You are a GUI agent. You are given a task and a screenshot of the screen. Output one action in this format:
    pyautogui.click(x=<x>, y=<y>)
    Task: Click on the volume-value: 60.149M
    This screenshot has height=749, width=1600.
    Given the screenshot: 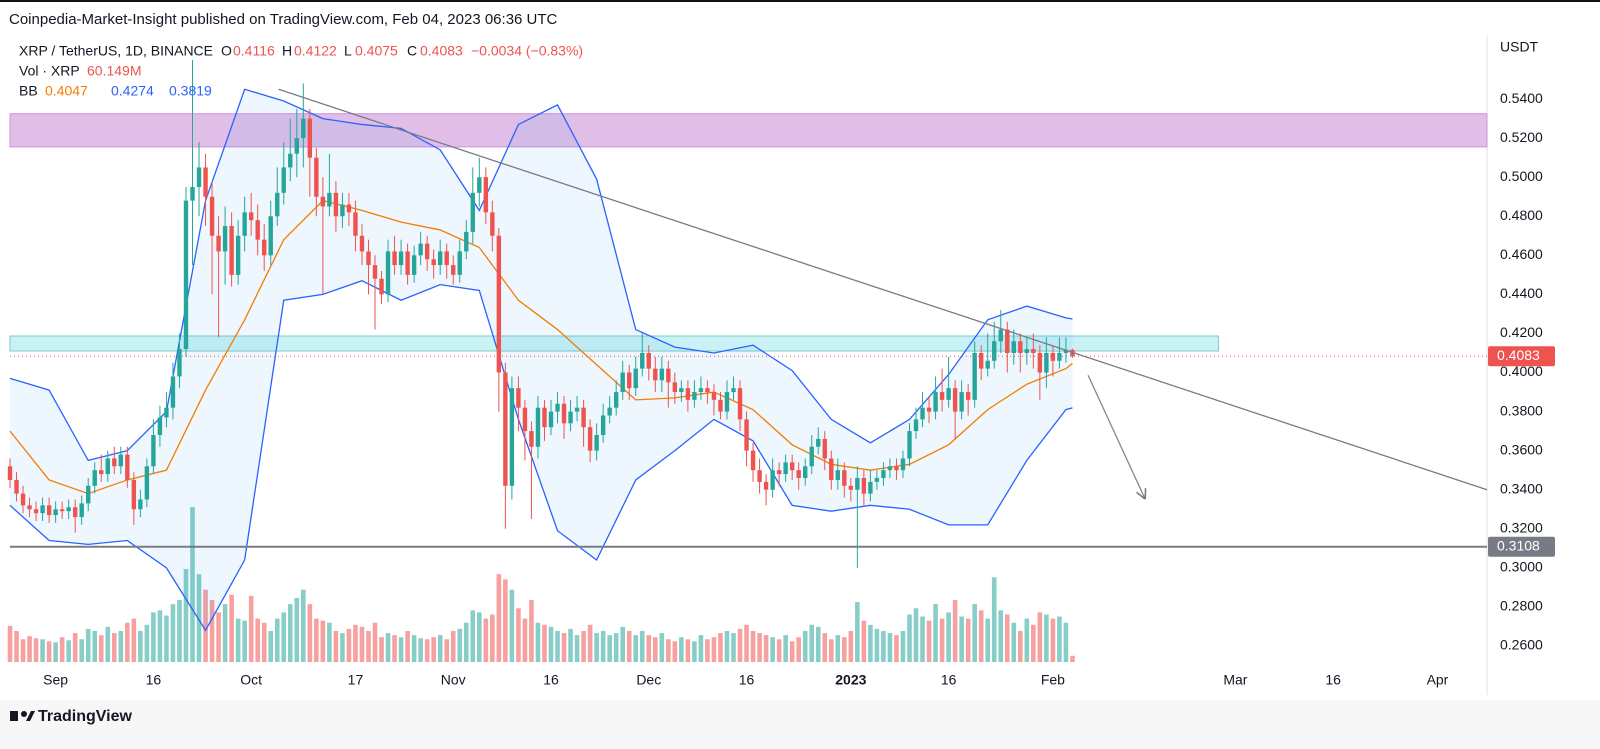 What is the action you would take?
    pyautogui.click(x=114, y=71)
    